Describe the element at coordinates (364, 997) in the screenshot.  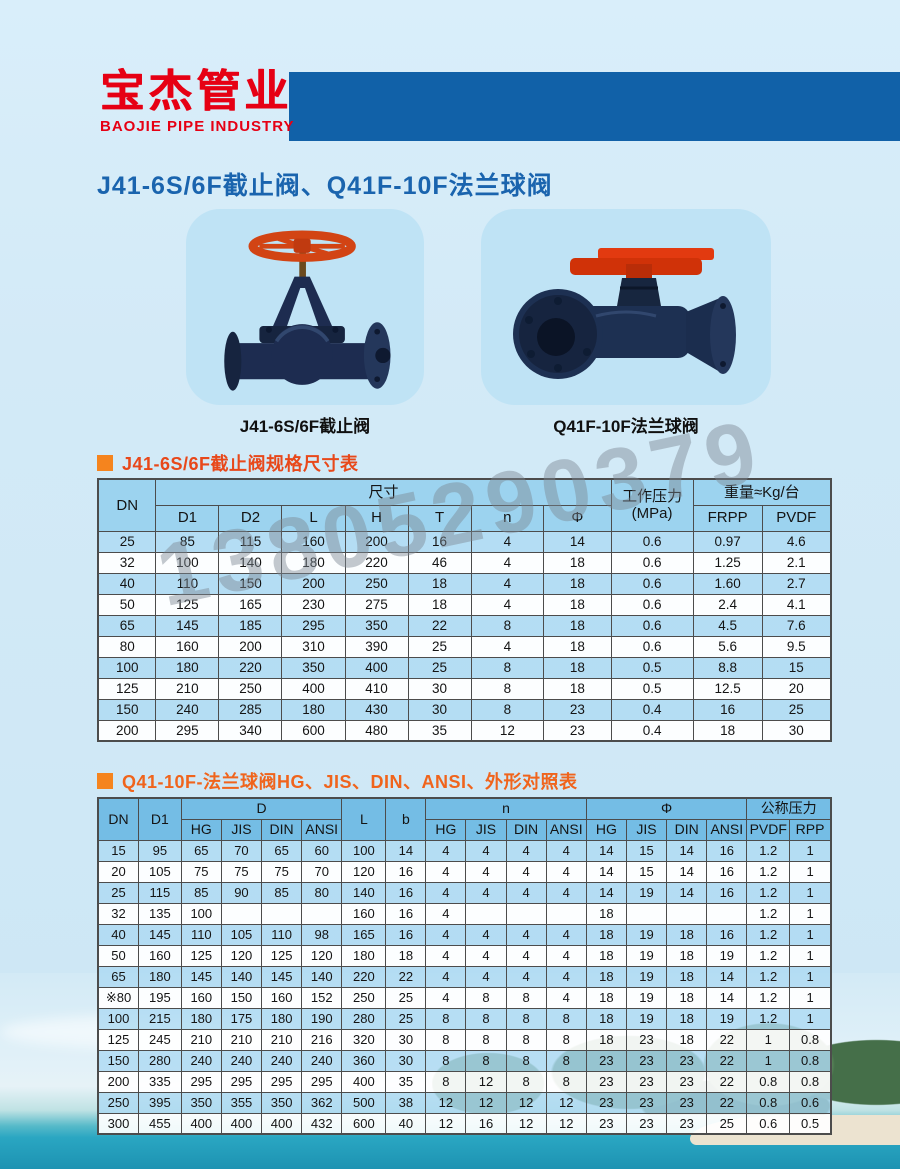
I see `table-cell: 250` at that location.